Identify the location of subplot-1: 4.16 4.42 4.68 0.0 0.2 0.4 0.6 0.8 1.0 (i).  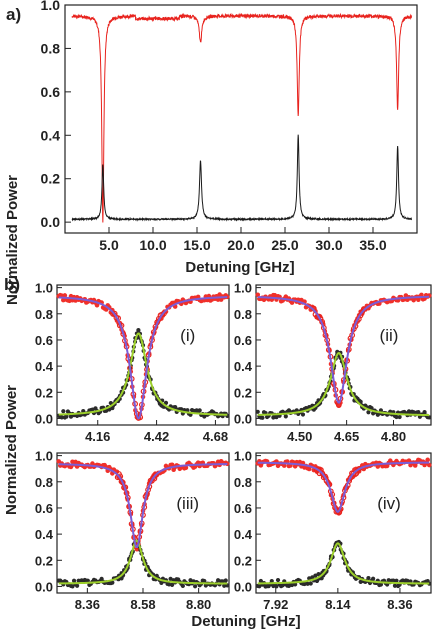
(132, 362).